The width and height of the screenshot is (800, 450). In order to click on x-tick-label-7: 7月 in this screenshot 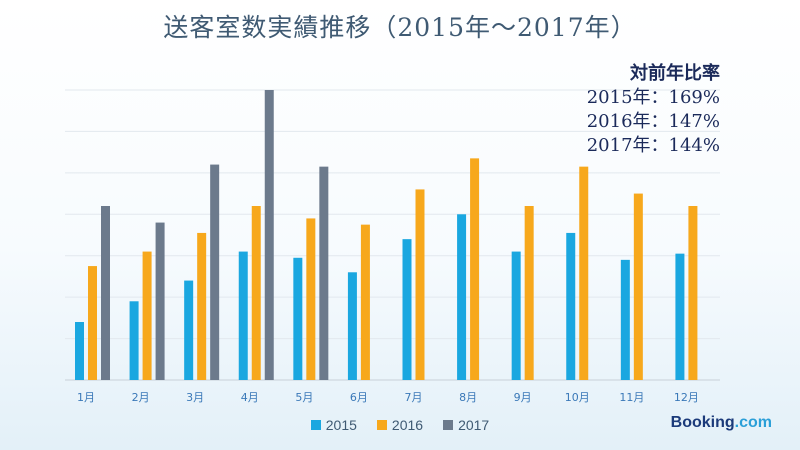, I will do `click(414, 397)`.